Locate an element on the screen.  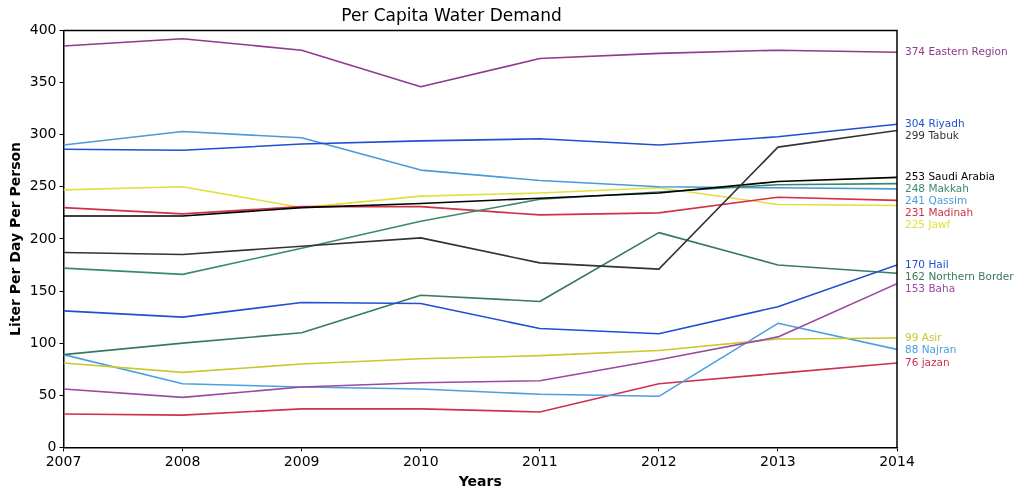
y-tick-label: 350 is located at coordinates (43, 81).